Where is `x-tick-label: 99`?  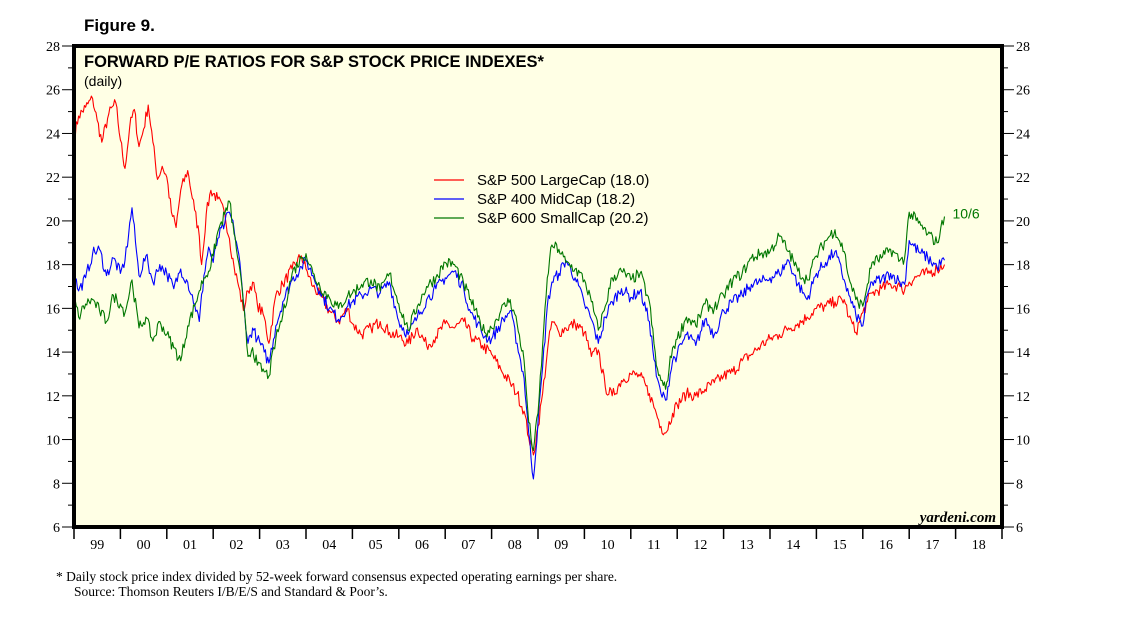
x-tick-label: 99 is located at coordinates (97, 545).